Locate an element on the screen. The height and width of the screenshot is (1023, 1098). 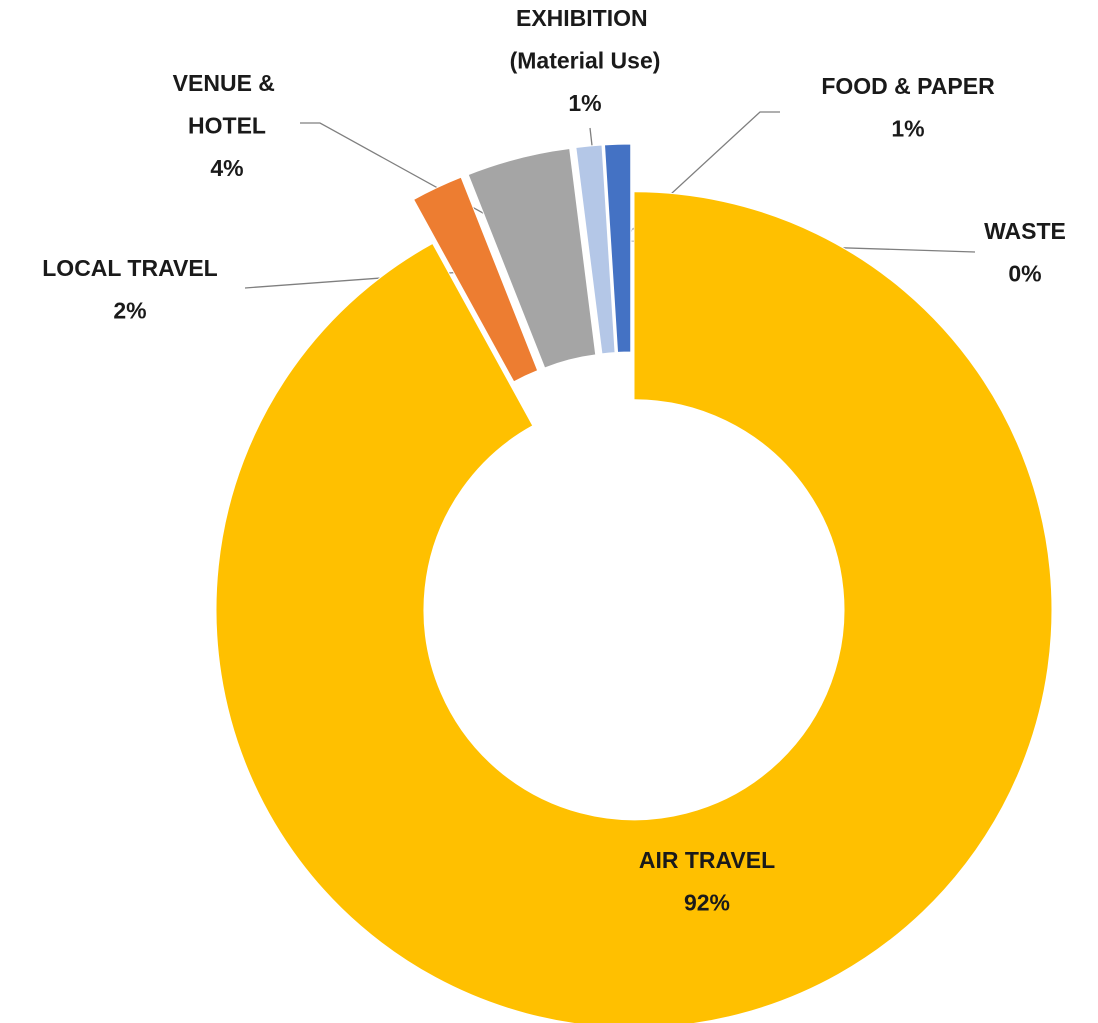
category-label: LOCAL TRAVEL is located at coordinates (129, 268).